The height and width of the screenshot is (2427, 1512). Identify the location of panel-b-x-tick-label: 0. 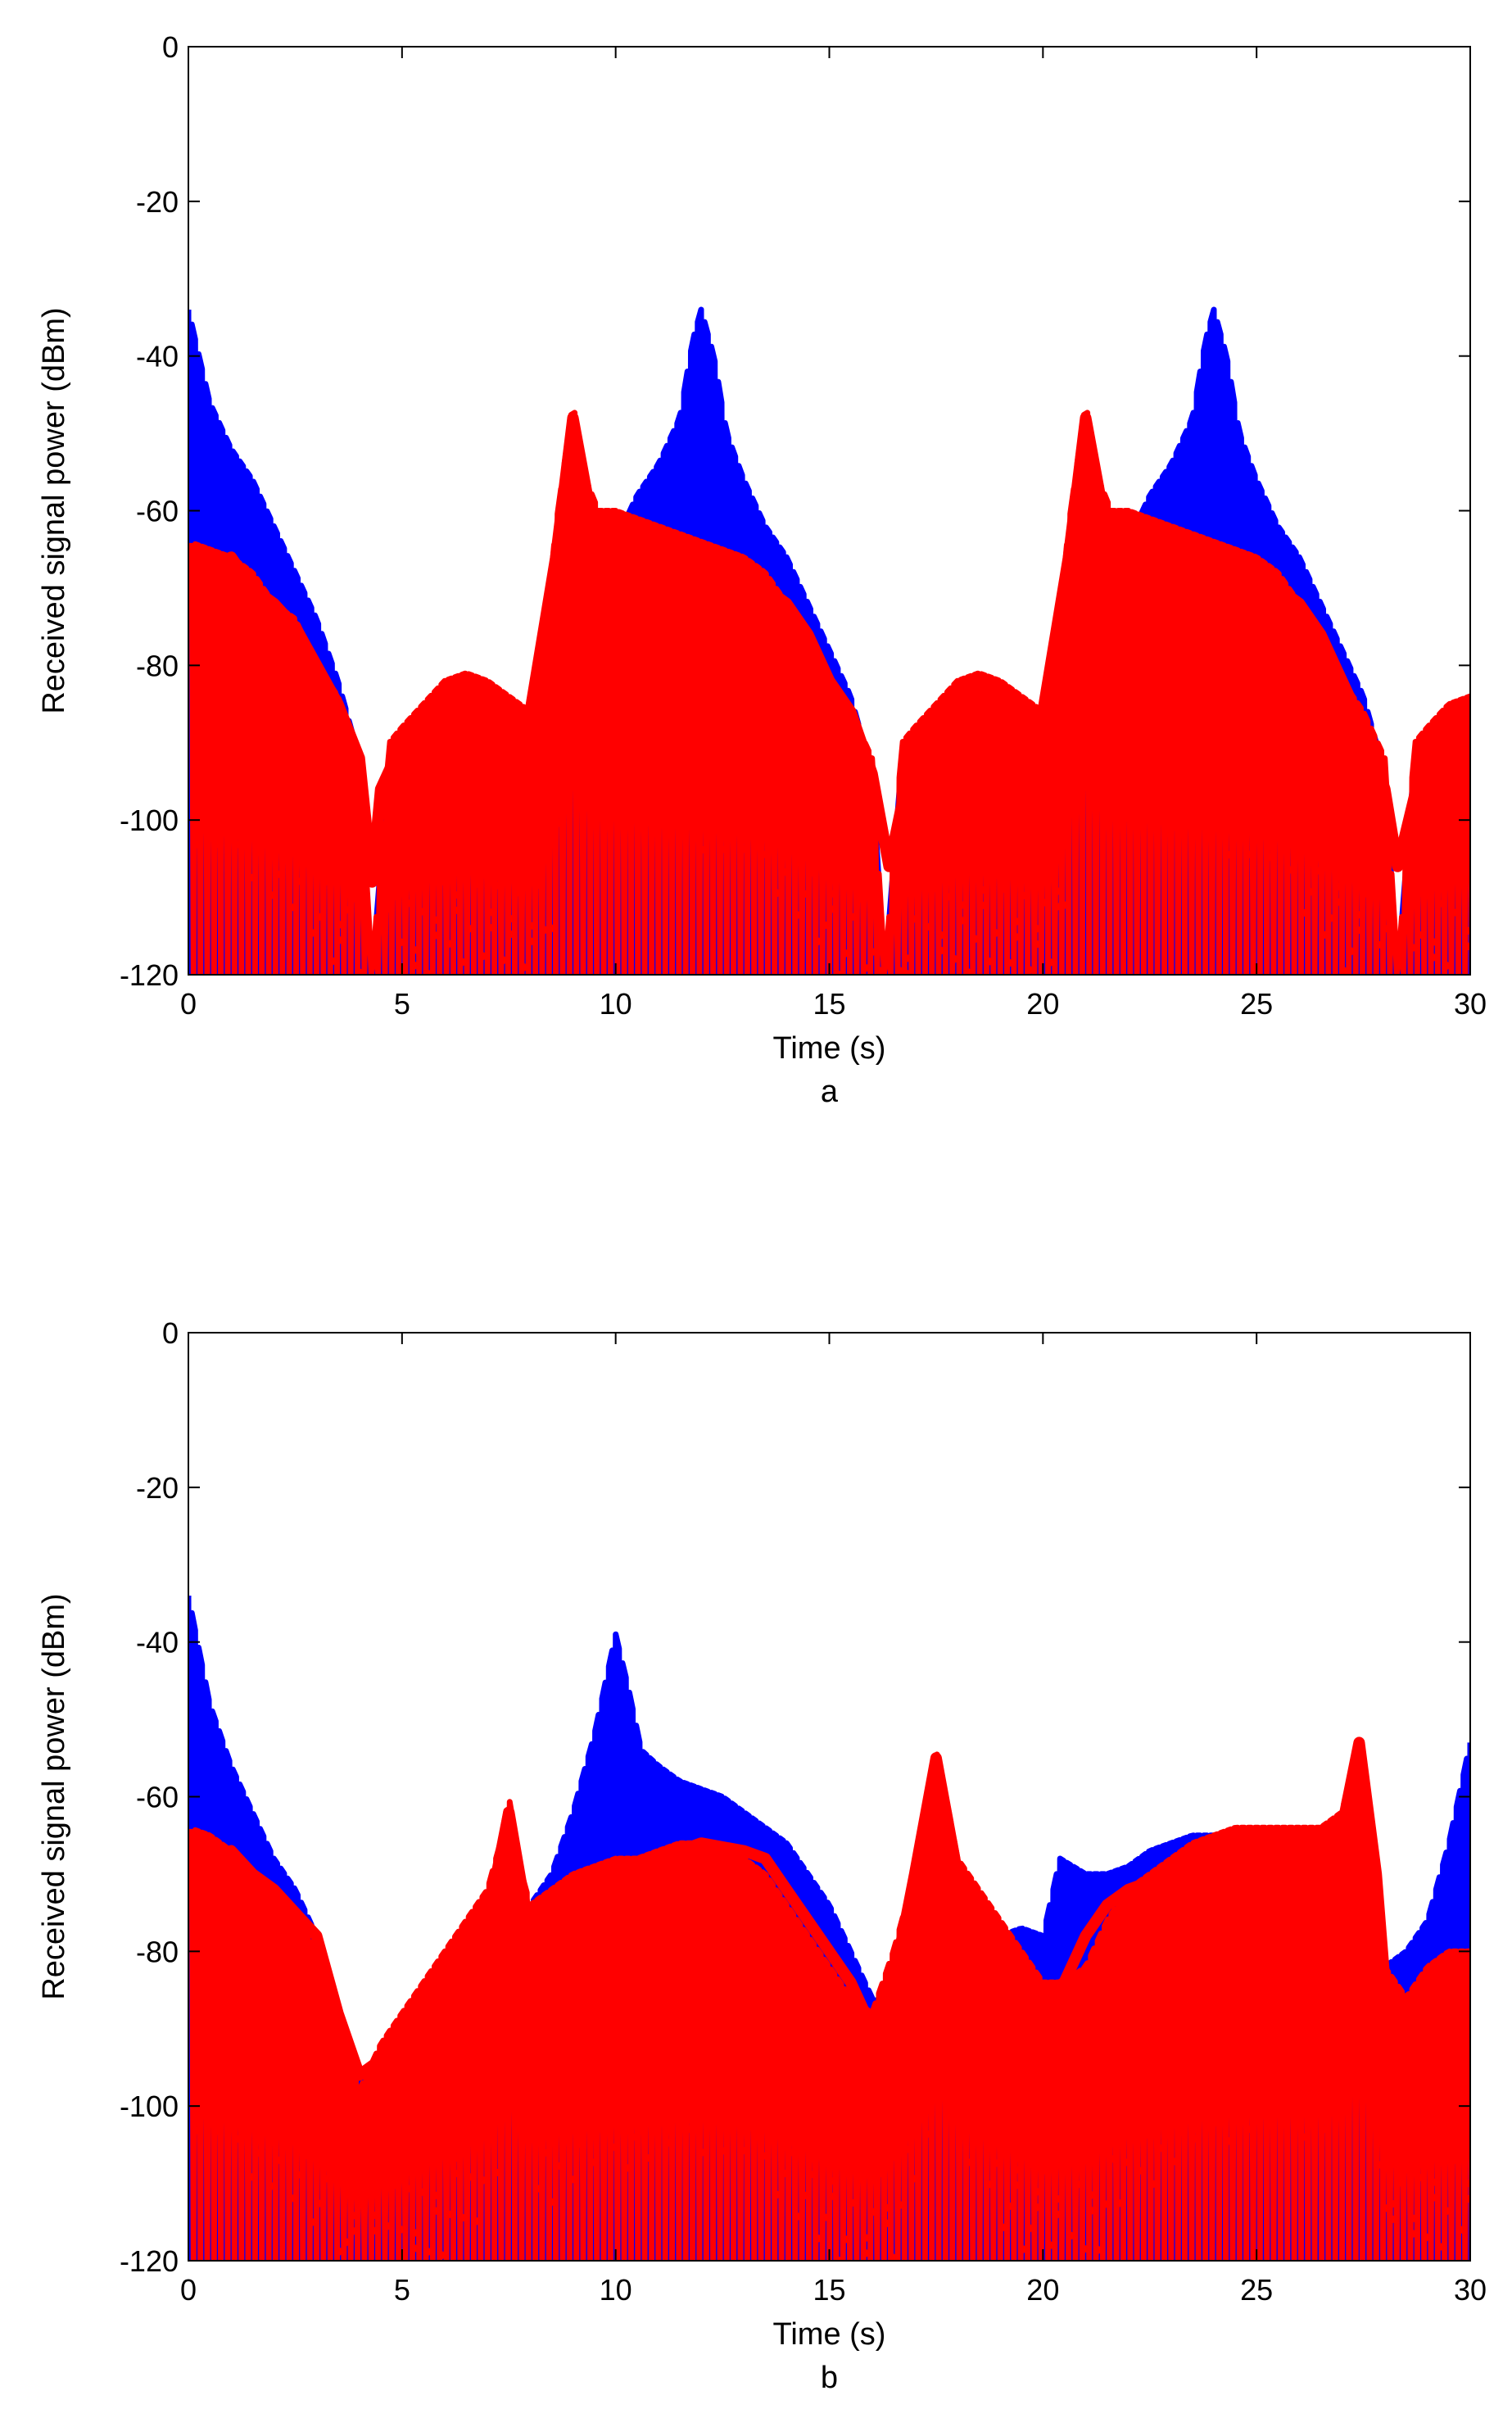
(189, 2290).